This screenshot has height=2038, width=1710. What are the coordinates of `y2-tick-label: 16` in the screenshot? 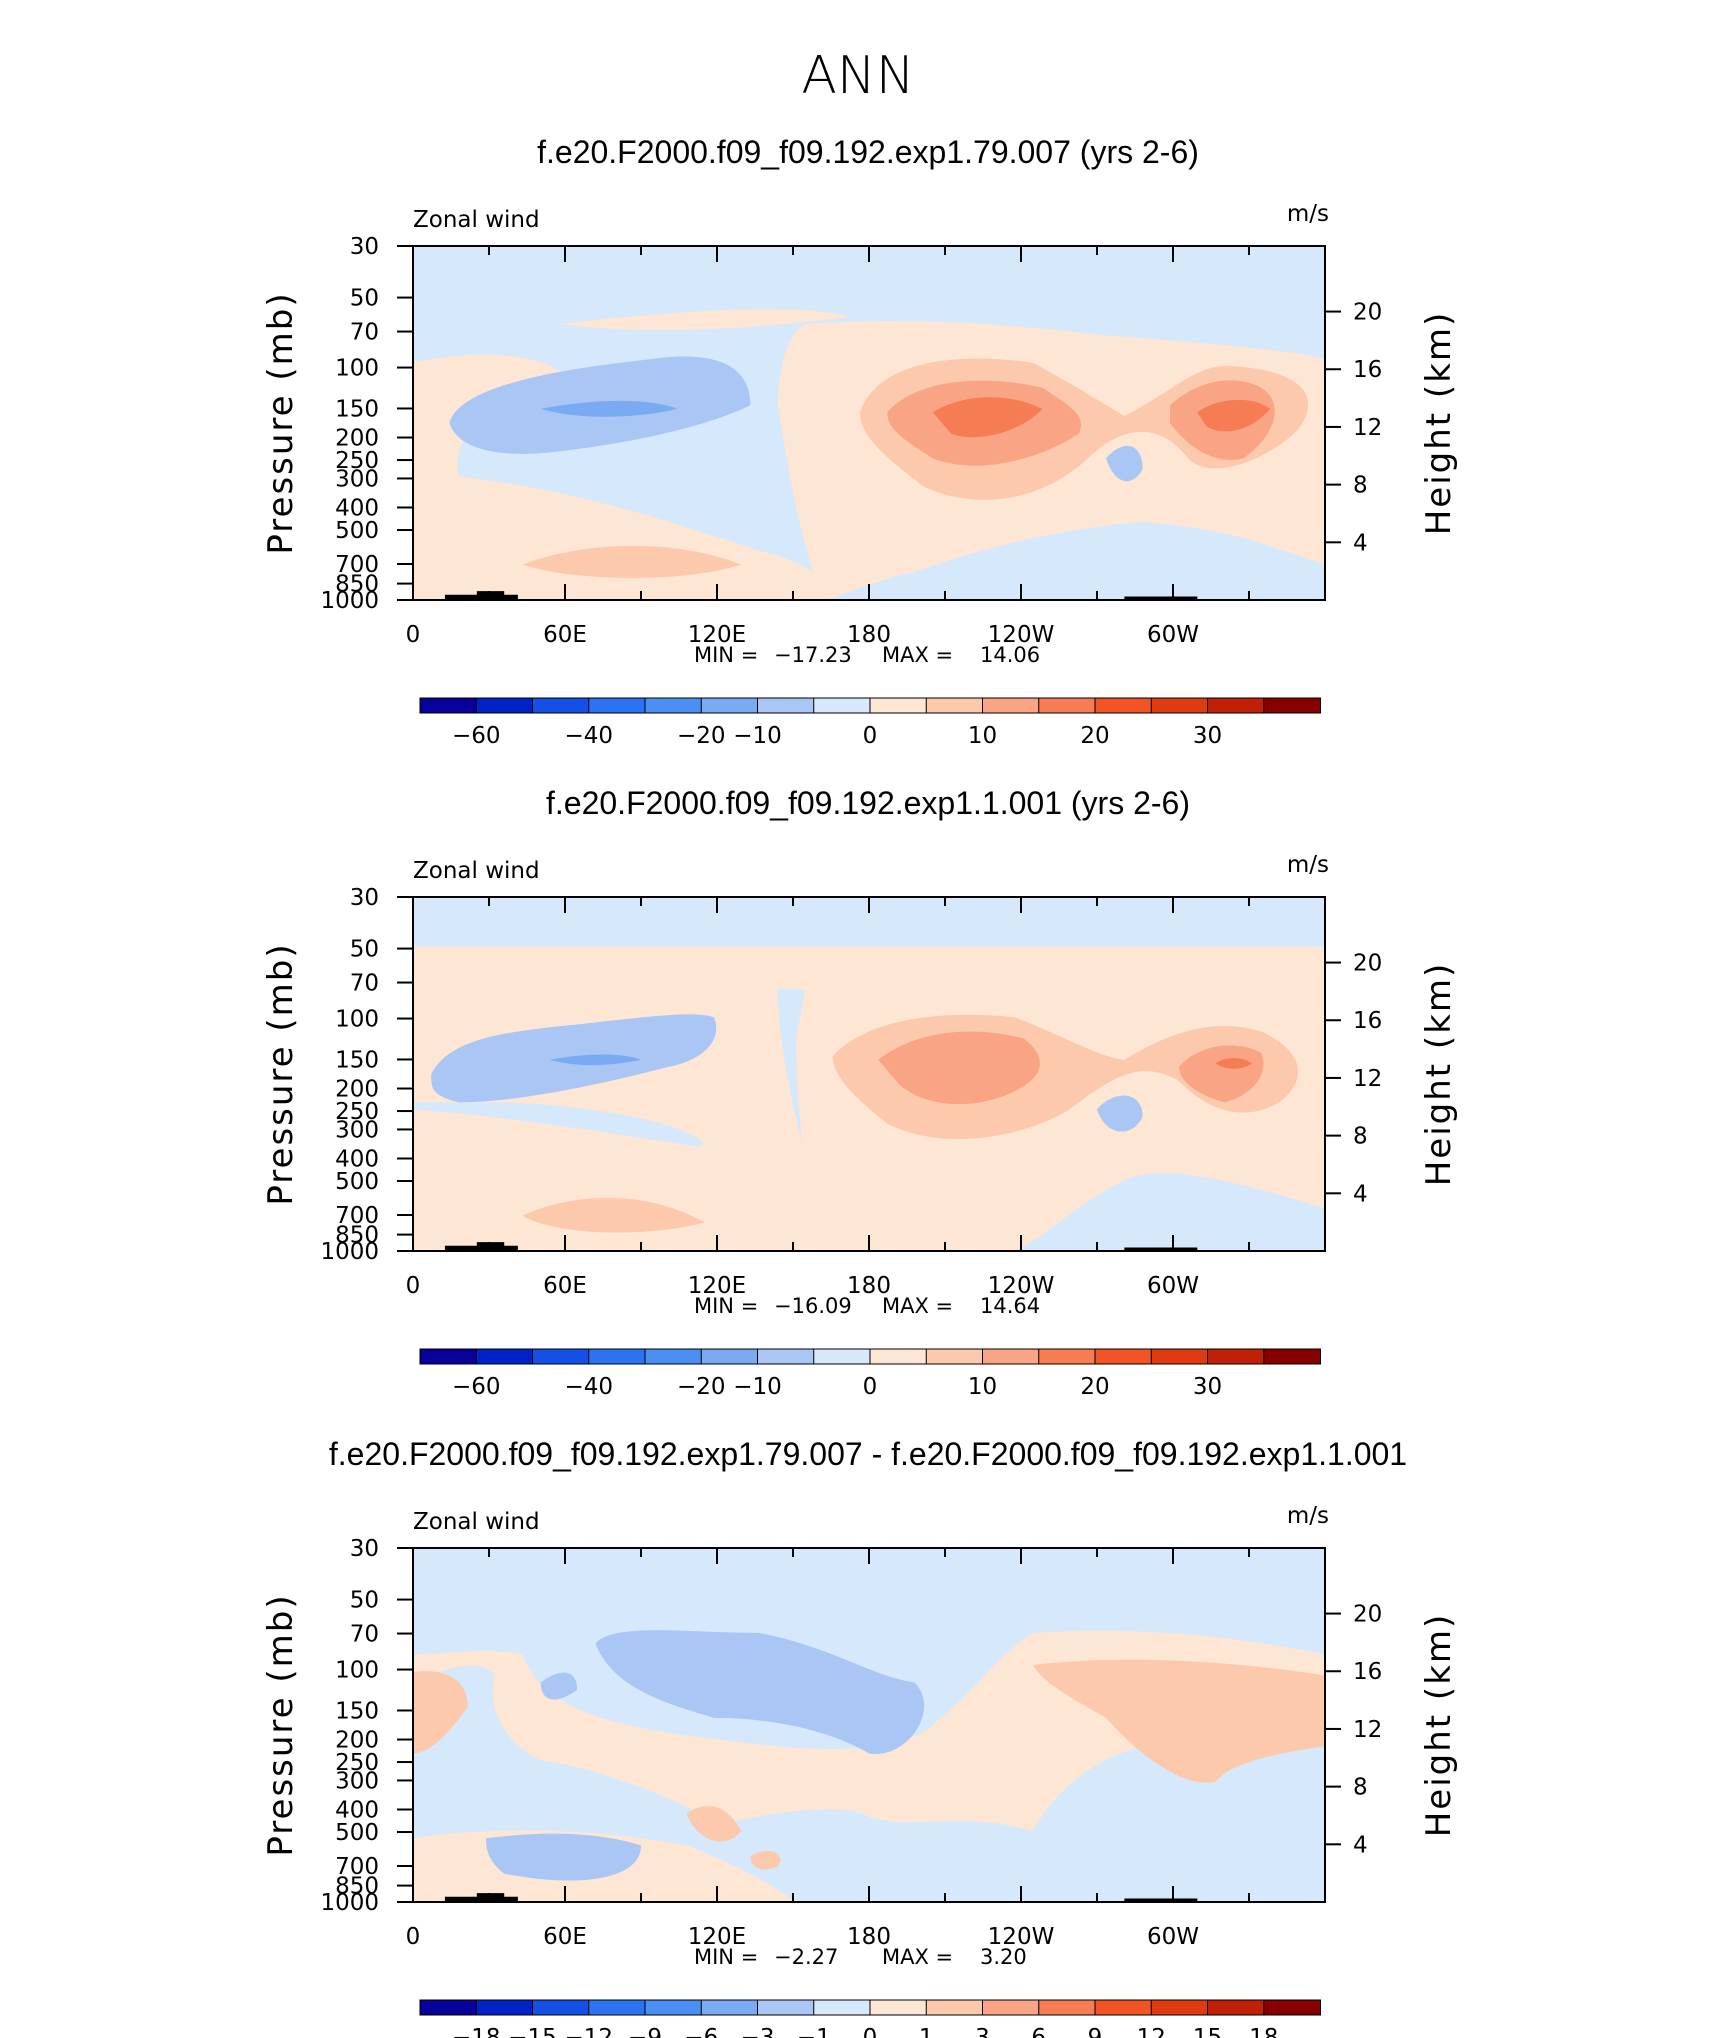 It's located at (1367, 1021).